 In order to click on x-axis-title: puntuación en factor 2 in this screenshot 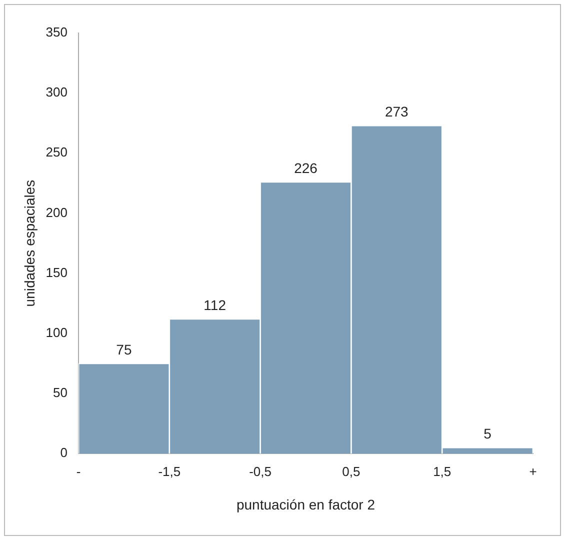, I will do `click(306, 504)`.